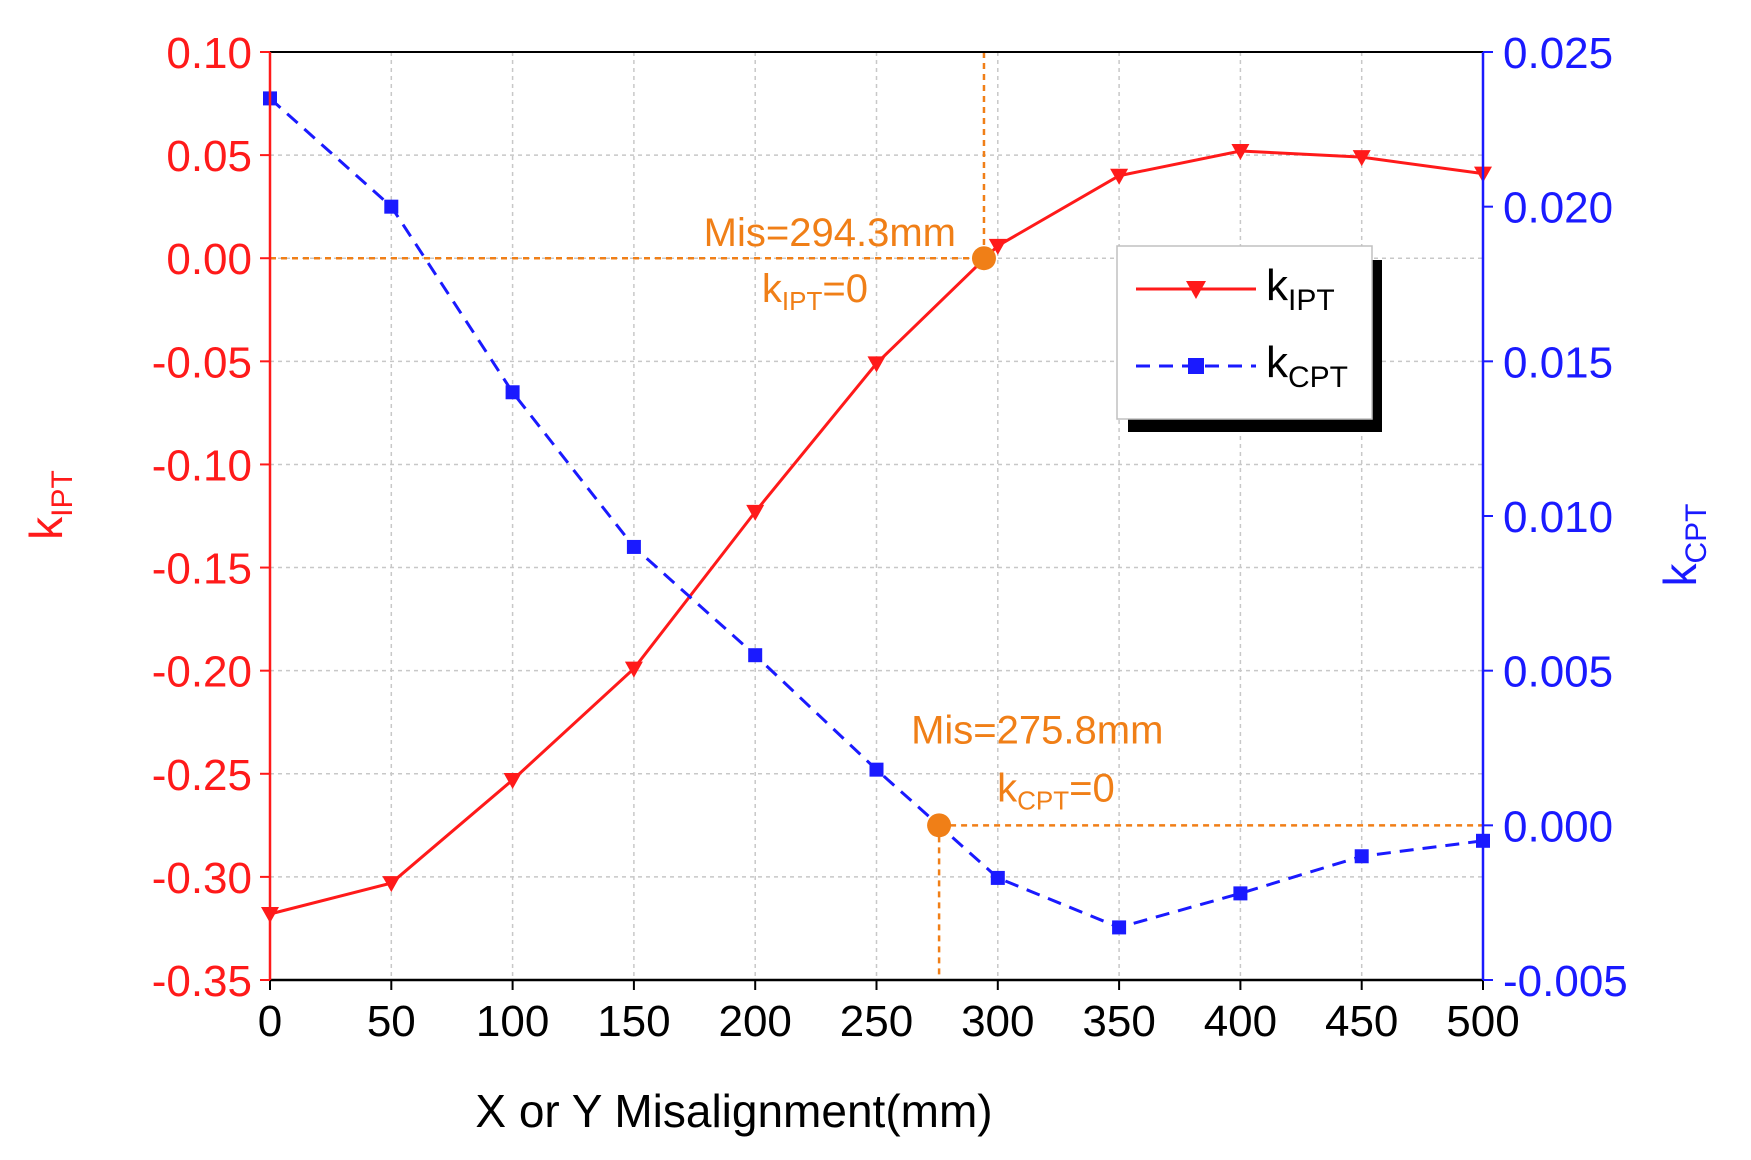 The height and width of the screenshot is (1160, 1751). Describe the element at coordinates (1037, 730) in the screenshot. I see `annotation-value-text: Mis=275.8mm` at that location.